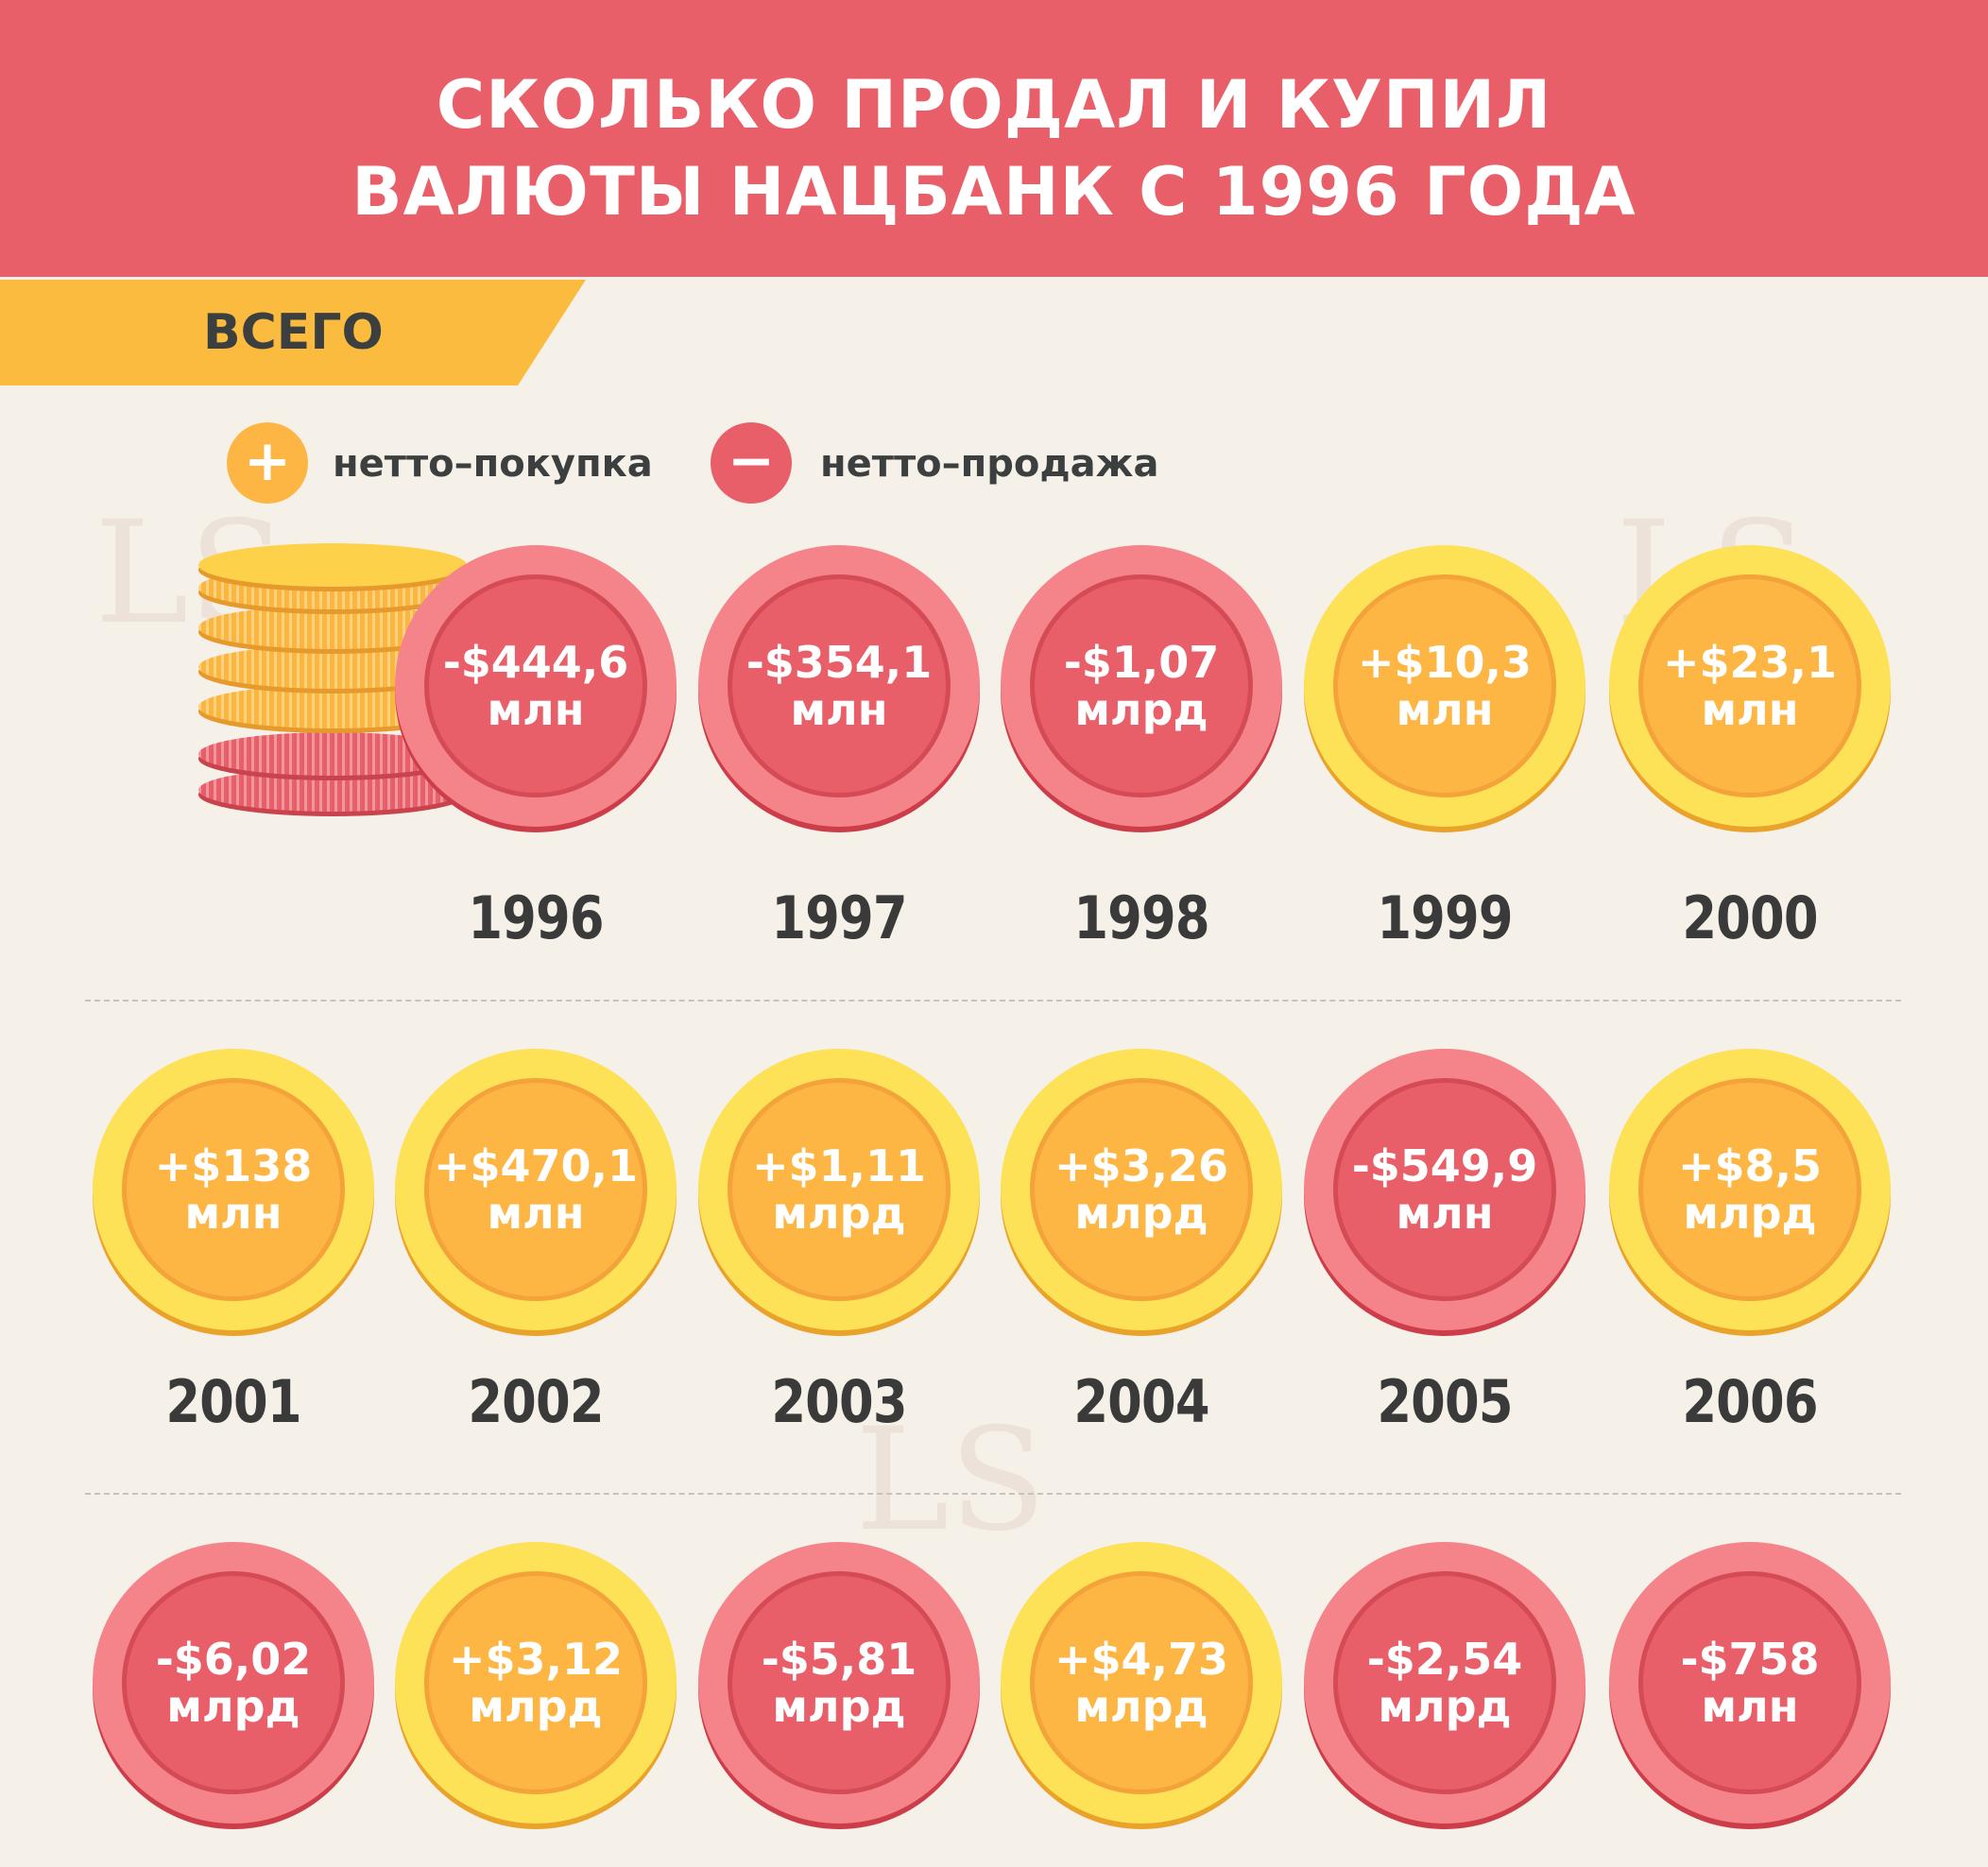 This screenshot has width=1988, height=1867. I want to click on coin-amount: -$2,54, so click(1444, 1659).